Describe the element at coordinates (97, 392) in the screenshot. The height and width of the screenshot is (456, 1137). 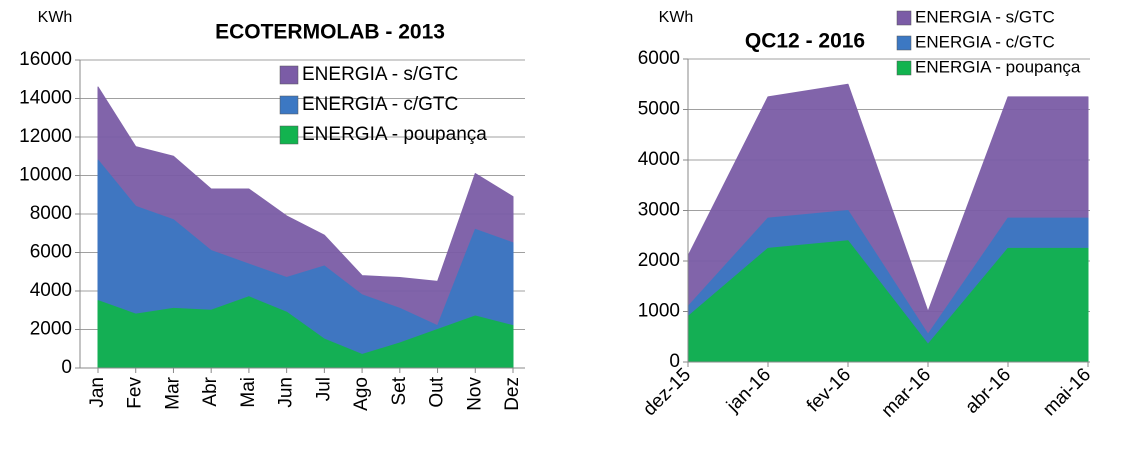
I see `x-tick-label: Jan` at that location.